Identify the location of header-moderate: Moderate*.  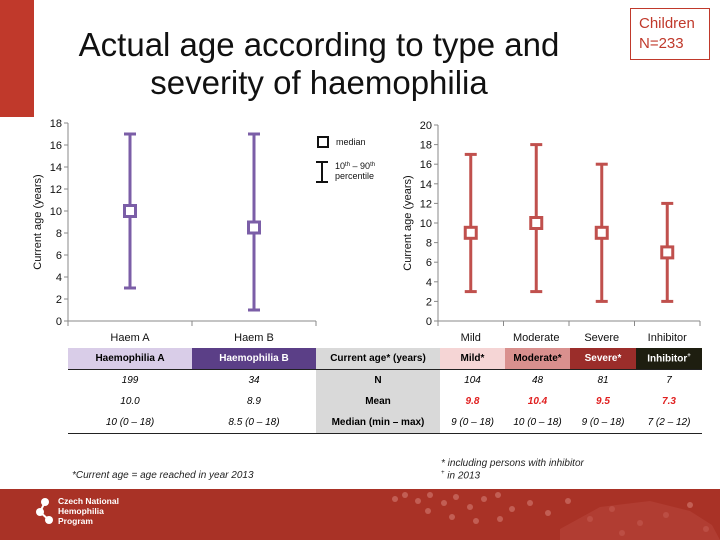
(537, 359).